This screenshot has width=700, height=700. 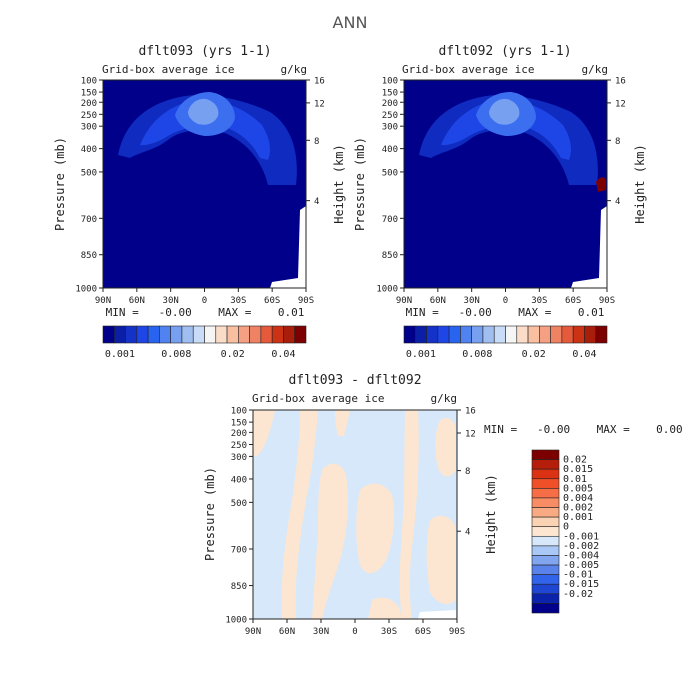 I want to click on panel-3-field-label: Grid-box average ice, so click(x=318, y=398).